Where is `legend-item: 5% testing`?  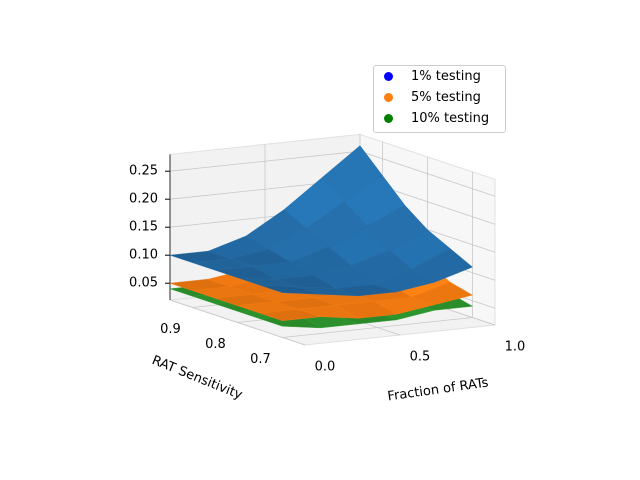
legend-item: 5% testing is located at coordinates (432, 98).